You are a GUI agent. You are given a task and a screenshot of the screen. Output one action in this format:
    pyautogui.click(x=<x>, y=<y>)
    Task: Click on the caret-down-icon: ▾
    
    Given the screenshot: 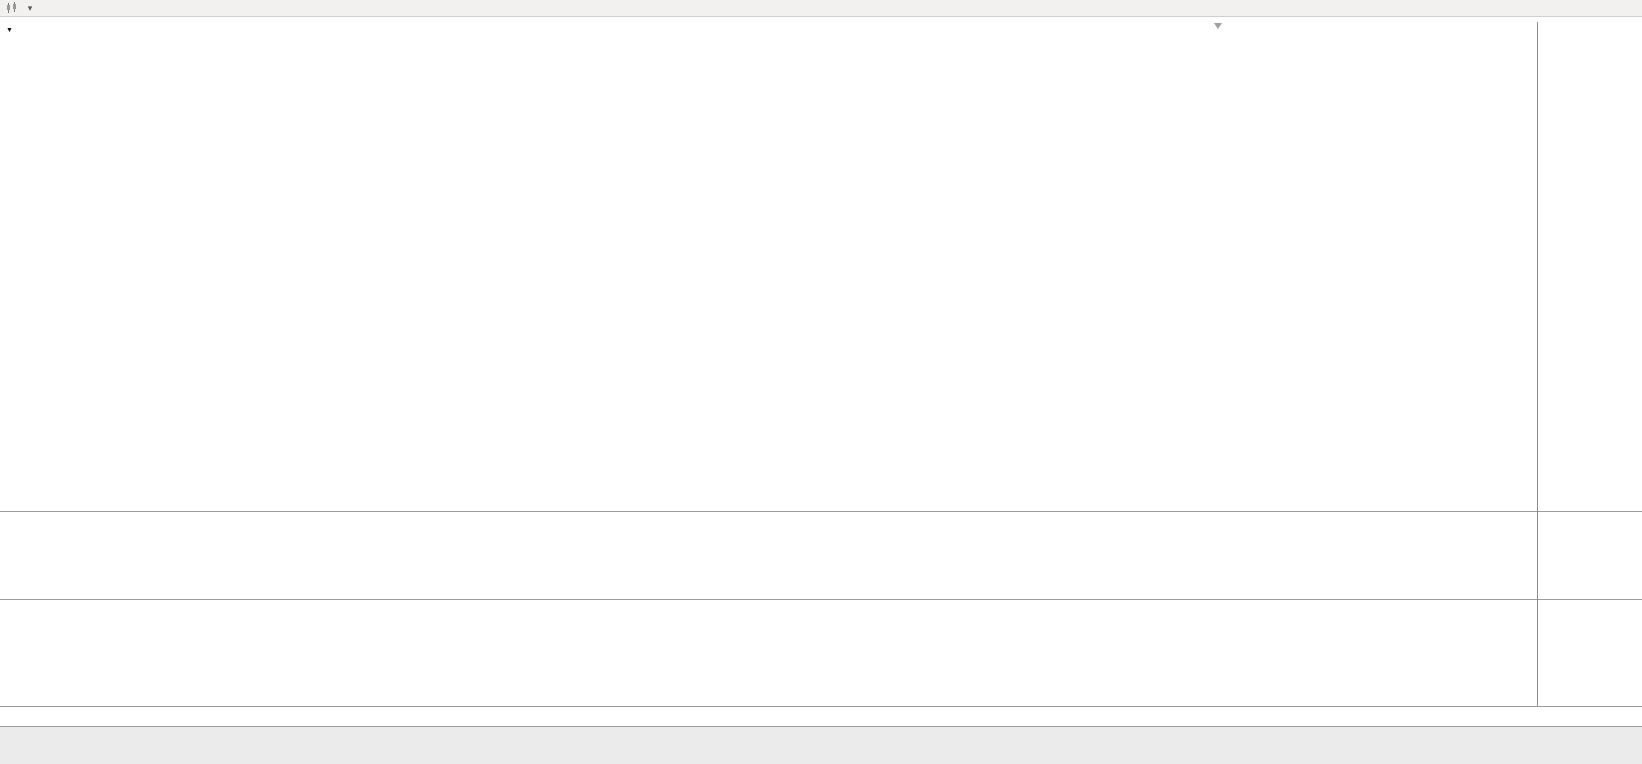 What is the action you would take?
    pyautogui.click(x=30, y=7)
    